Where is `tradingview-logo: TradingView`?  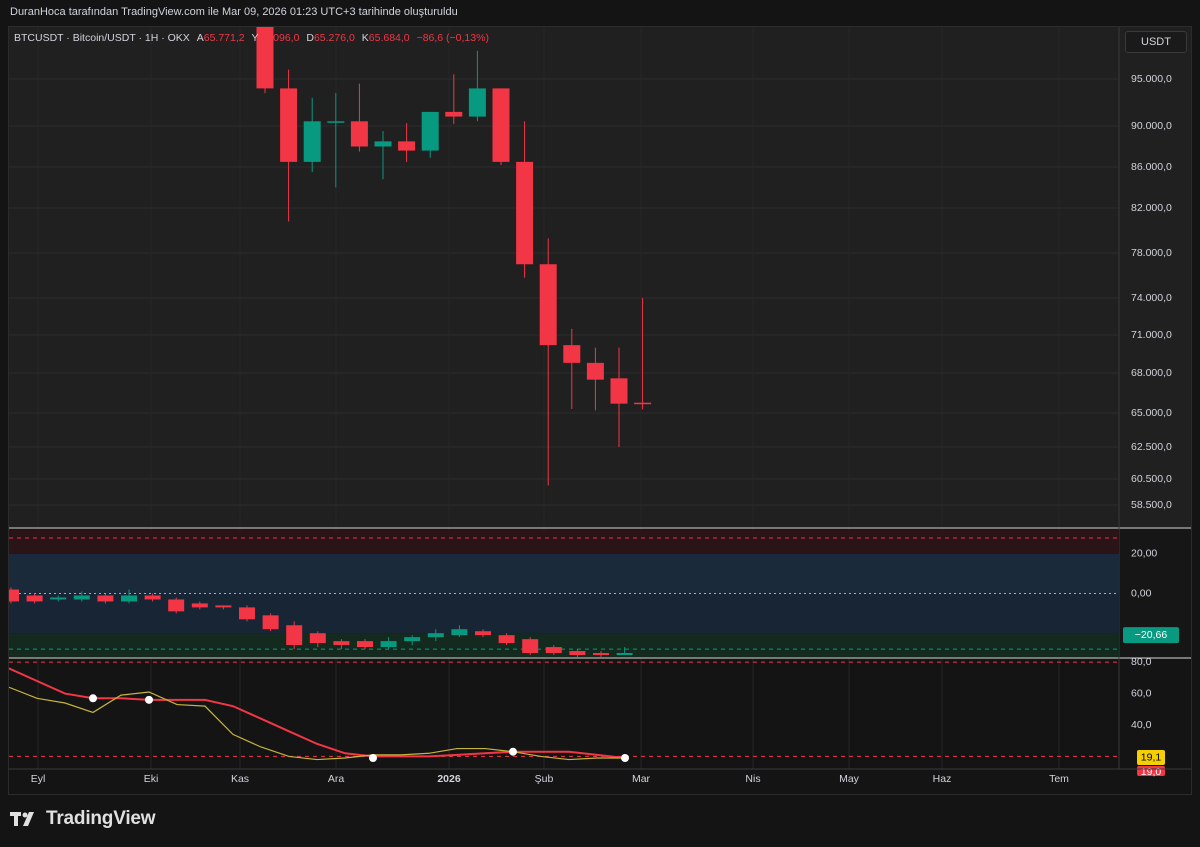
tradingview-logo: TradingView is located at coordinates (83, 819).